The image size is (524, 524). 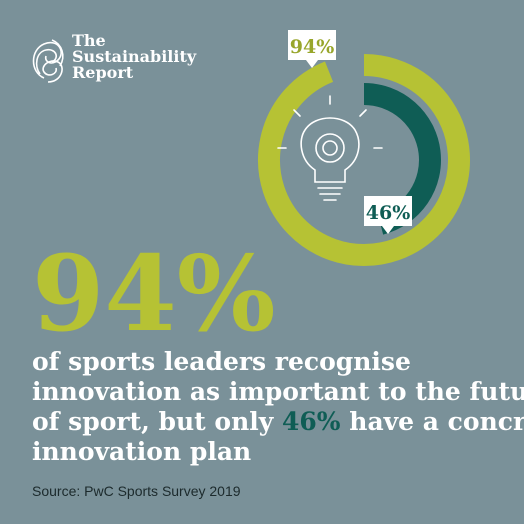 What do you see at coordinates (134, 56) in the screenshot?
I see `brand-line: Sustainability` at bounding box center [134, 56].